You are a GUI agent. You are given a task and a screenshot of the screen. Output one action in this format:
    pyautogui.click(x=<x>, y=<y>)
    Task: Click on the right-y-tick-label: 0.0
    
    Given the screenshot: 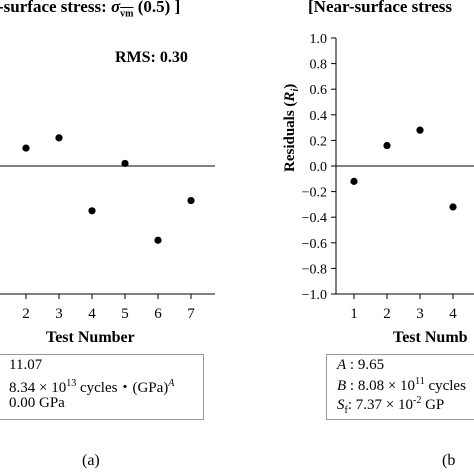 What is the action you would take?
    pyautogui.click(x=319, y=167)
    